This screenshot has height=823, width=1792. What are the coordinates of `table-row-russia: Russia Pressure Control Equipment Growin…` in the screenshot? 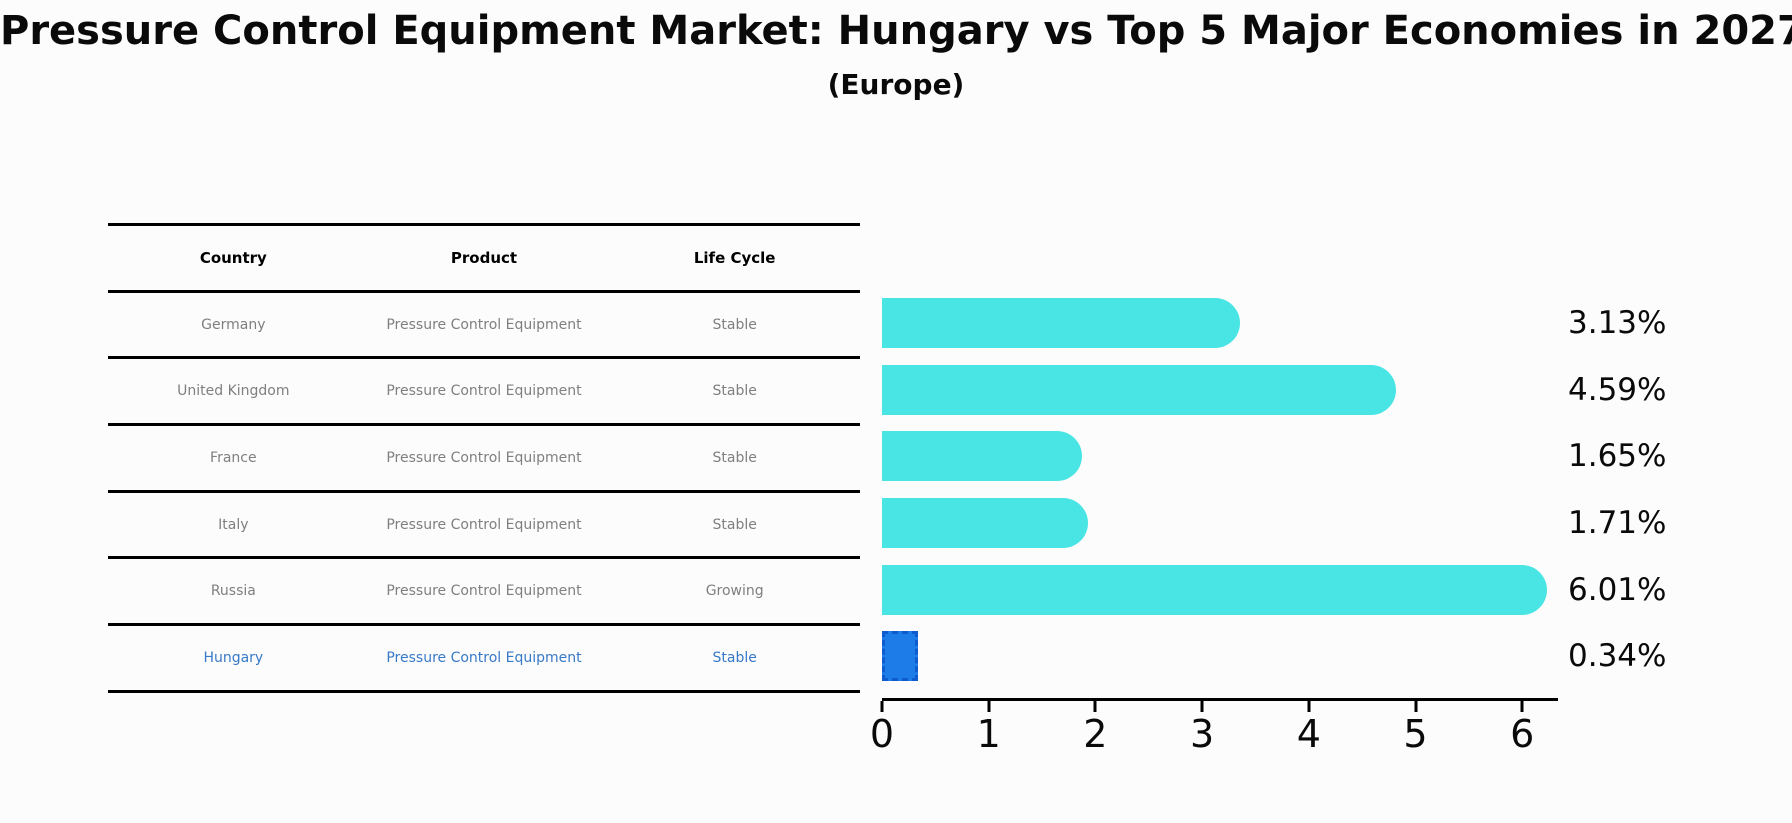 It's located at (484, 589).